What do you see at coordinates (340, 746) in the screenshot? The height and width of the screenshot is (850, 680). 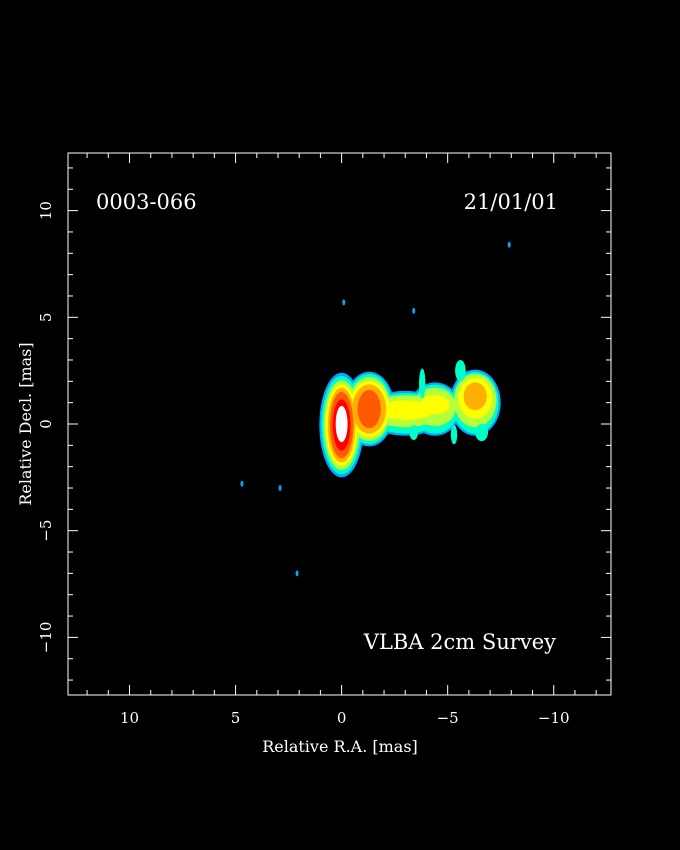 I see `x-axis-label: Relative R.A. [mas]` at bounding box center [340, 746].